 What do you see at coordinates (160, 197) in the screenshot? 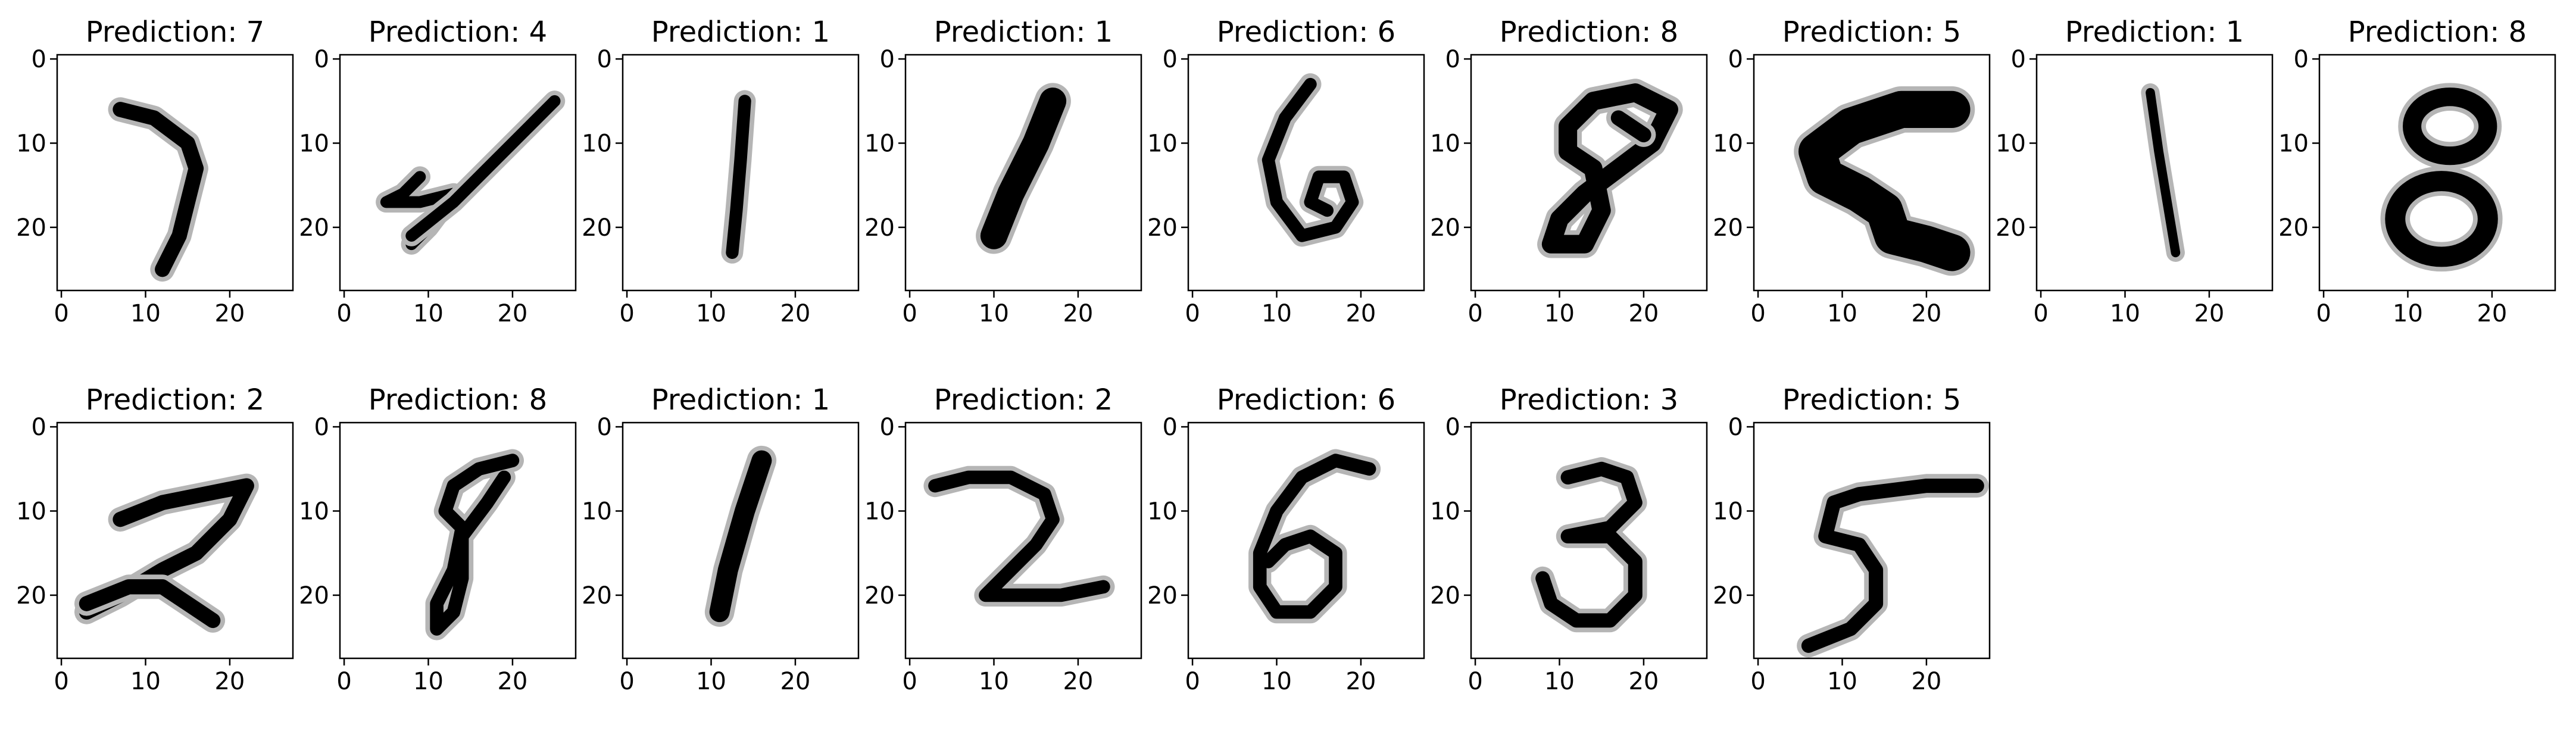
I see `digit-panel: Prediction: 7 0 10 20 0 10 20` at bounding box center [160, 197].